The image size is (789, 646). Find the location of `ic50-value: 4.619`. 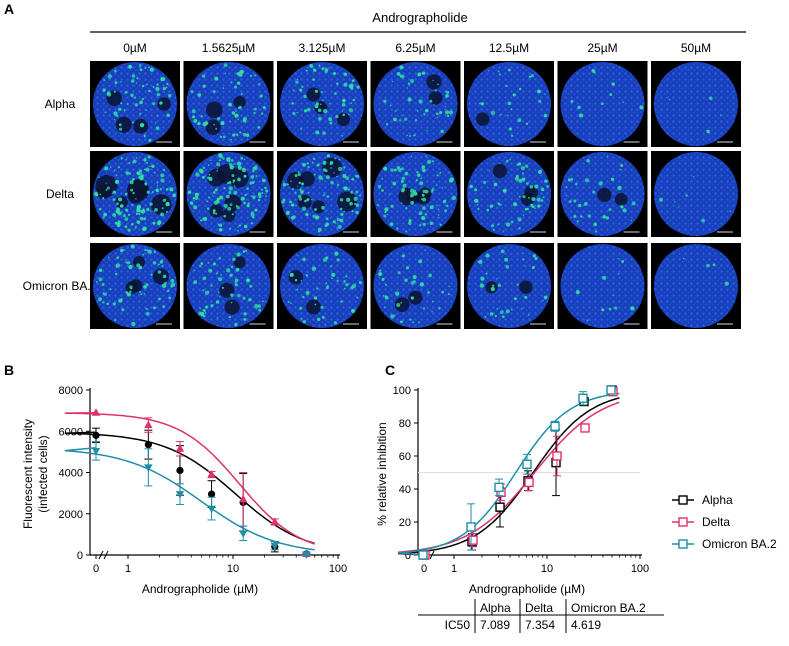

ic50-value: 4.619 is located at coordinates (586, 625).